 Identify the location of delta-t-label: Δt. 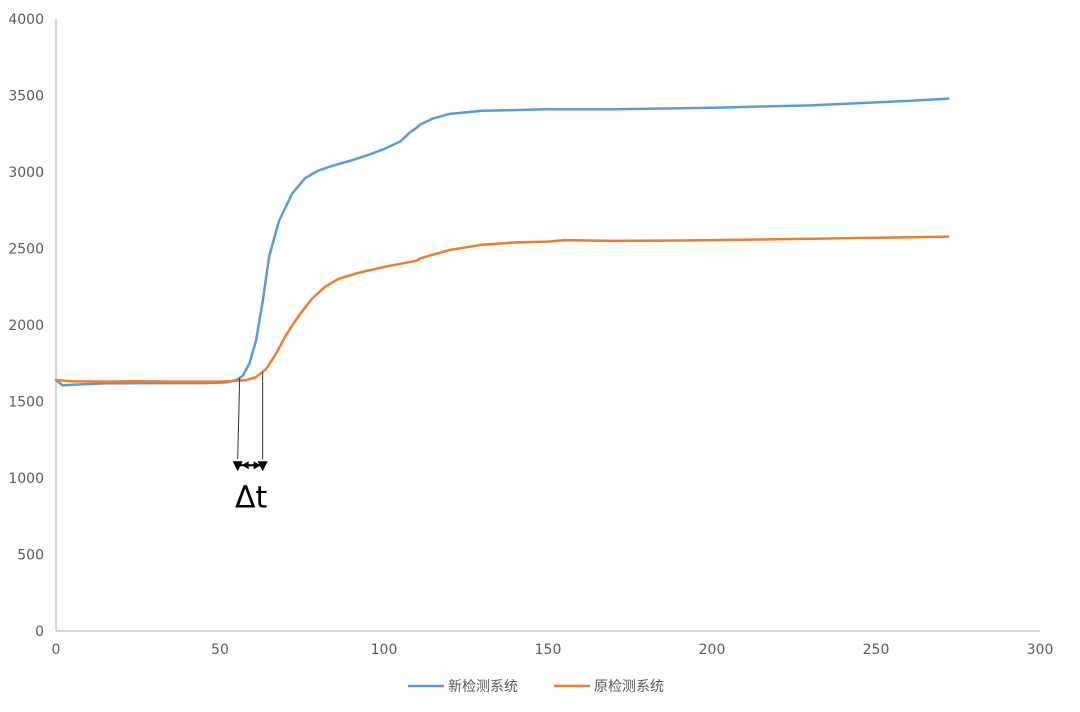
(251, 497).